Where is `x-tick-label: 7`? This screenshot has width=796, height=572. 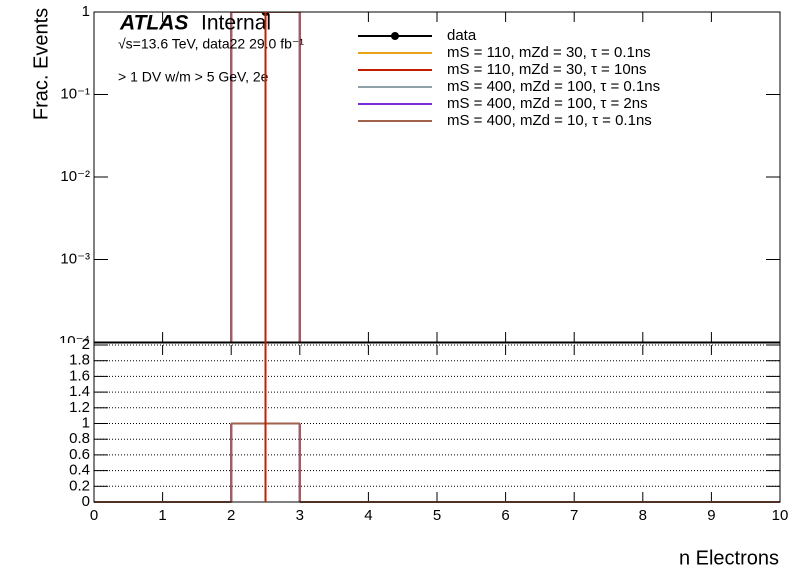 x-tick-label: 7 is located at coordinates (574, 515).